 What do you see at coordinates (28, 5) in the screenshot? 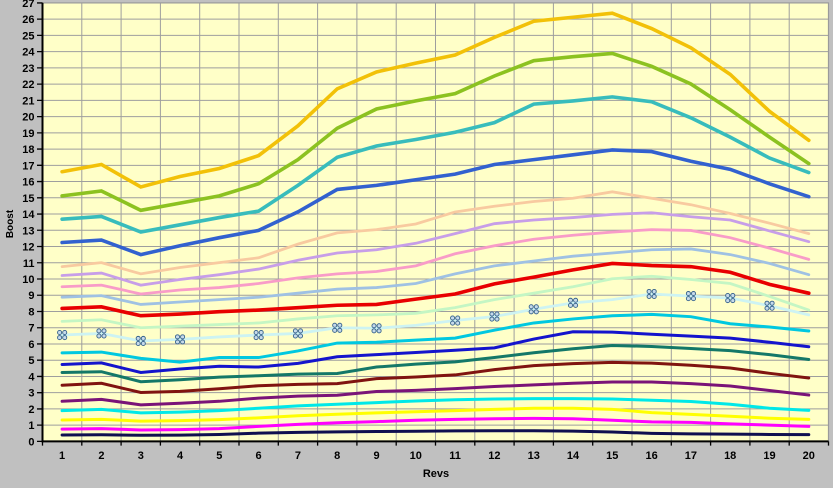
I see `svg-text: 27` at bounding box center [28, 5].